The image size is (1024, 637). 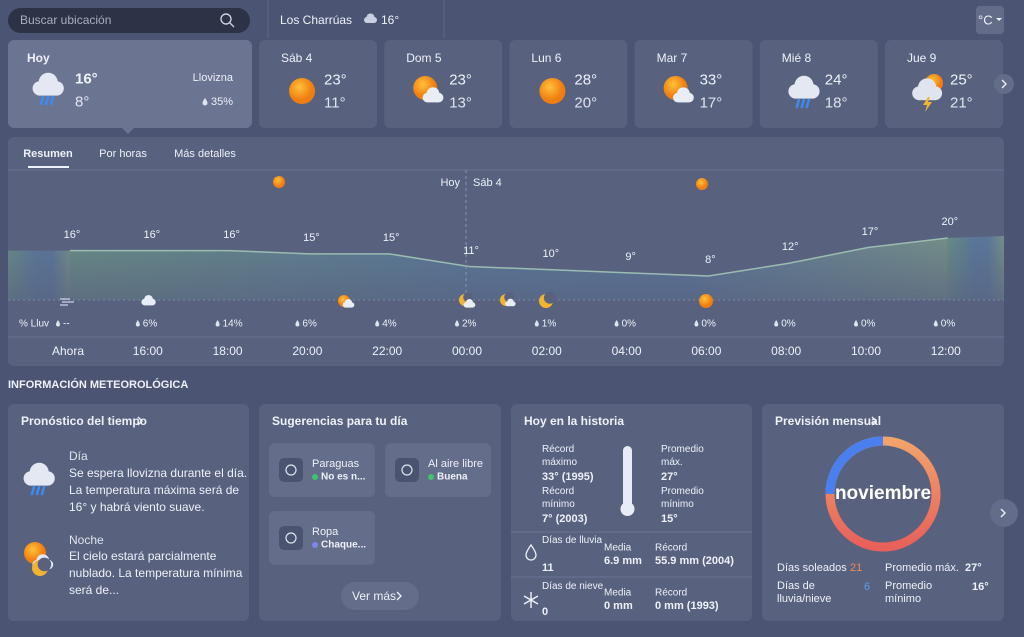 I want to click on label: Día, so click(x=78, y=456).